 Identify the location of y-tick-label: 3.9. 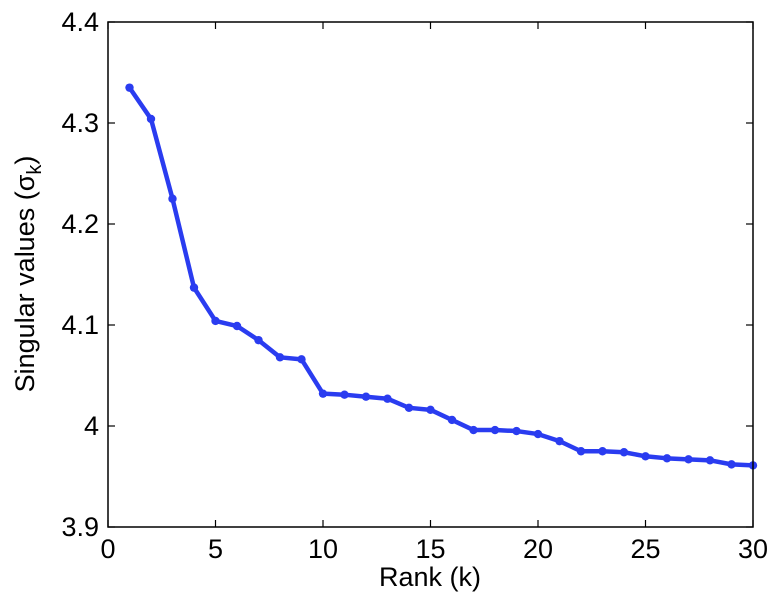
(80, 527).